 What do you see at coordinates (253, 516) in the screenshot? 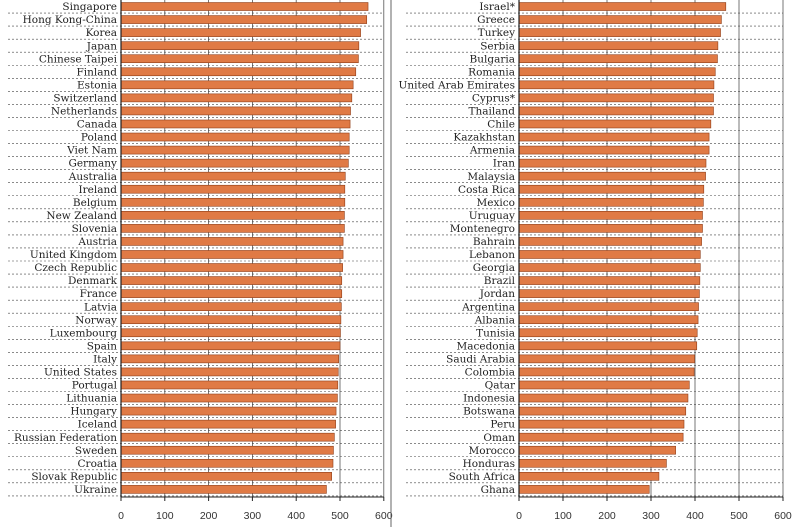
I see `left-tick-label: 300` at bounding box center [253, 516].